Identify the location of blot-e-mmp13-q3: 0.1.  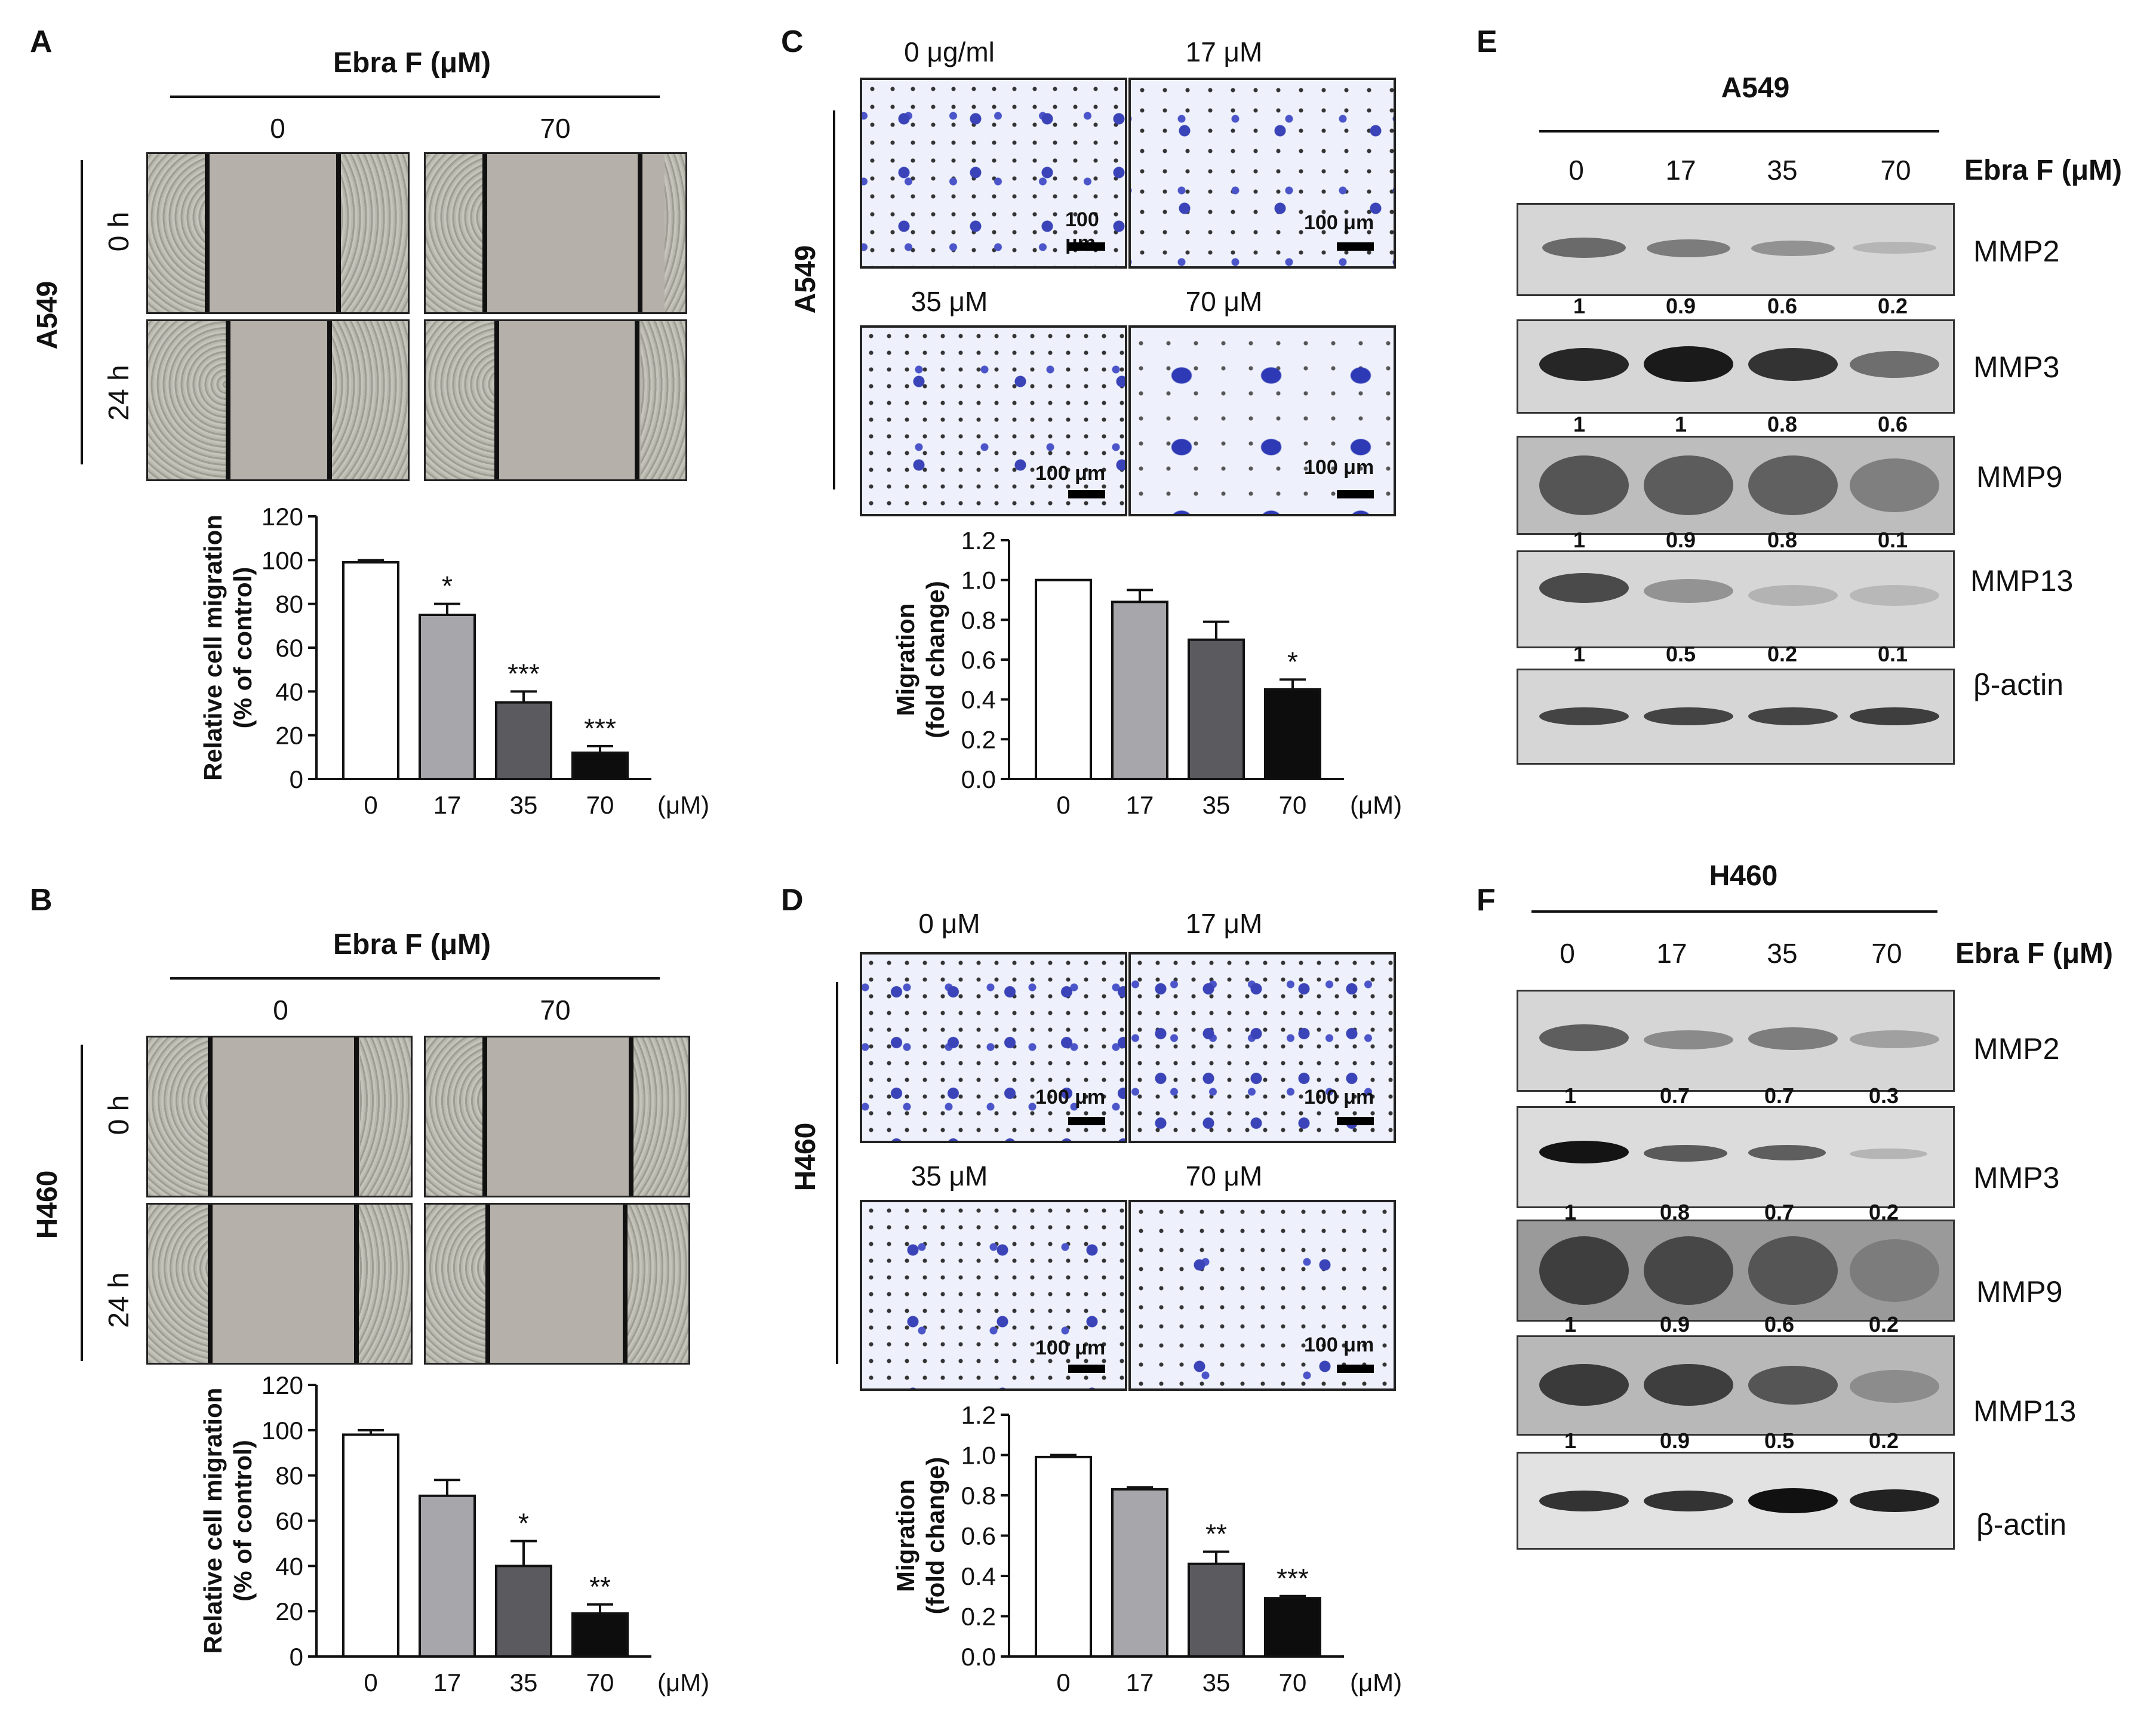
(1892, 654).